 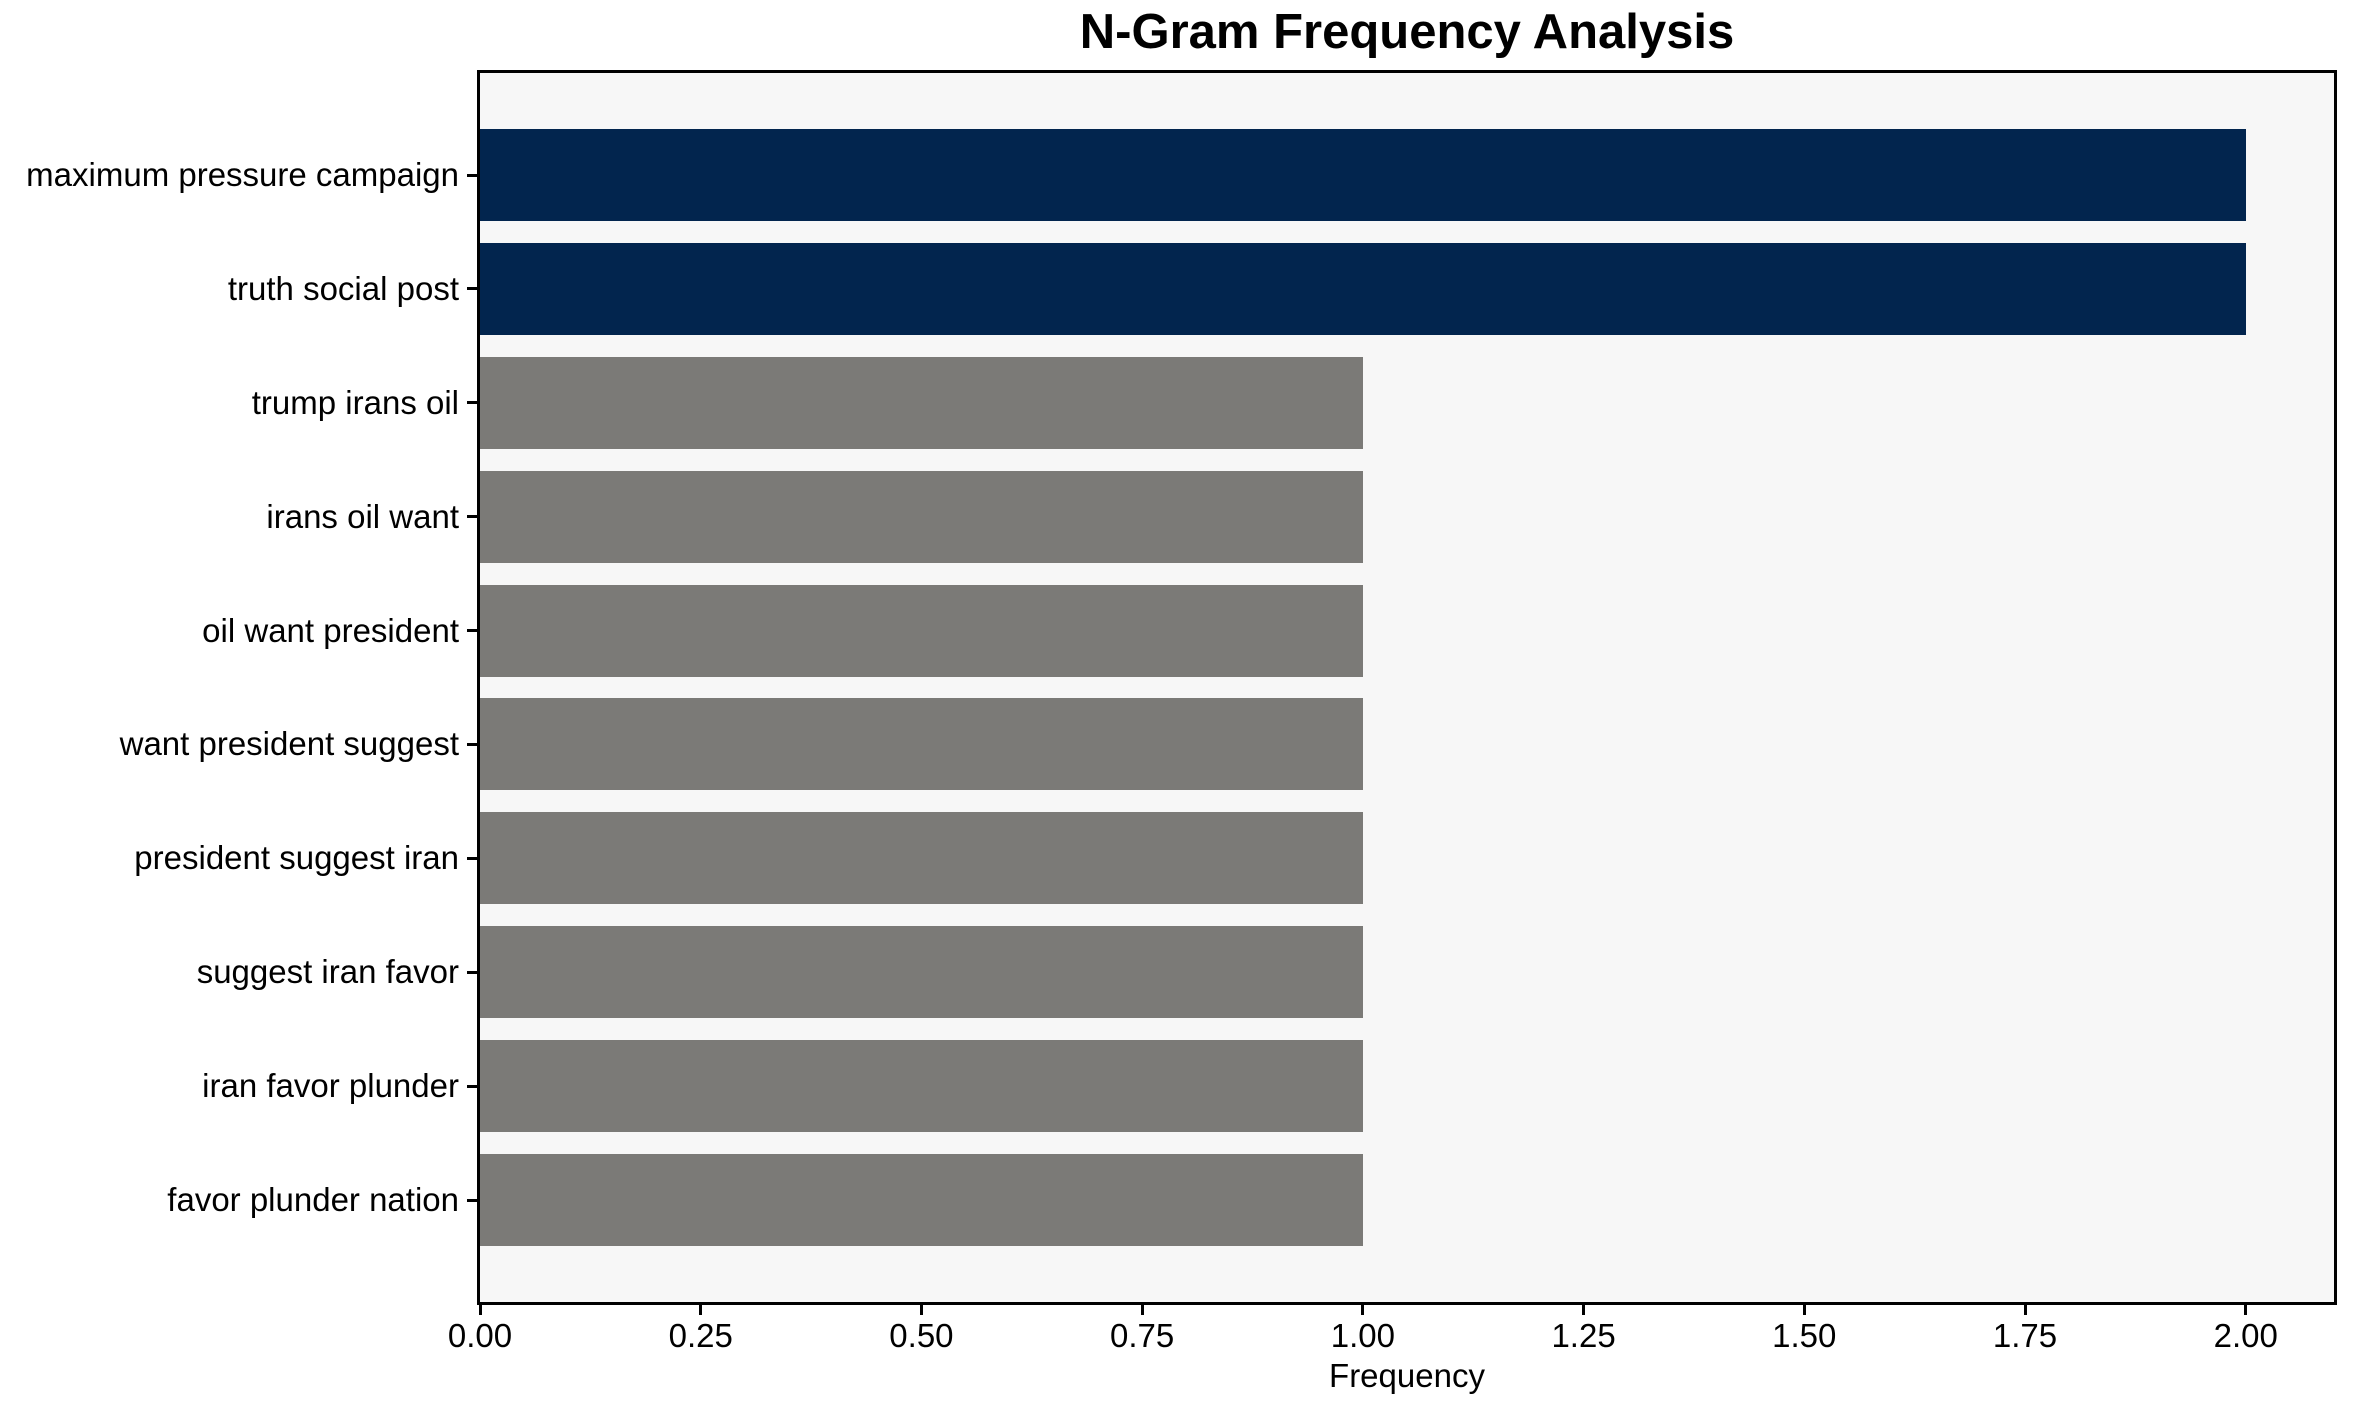 What do you see at coordinates (355, 402) in the screenshot?
I see `y-tick-label: trump irans oil` at bounding box center [355, 402].